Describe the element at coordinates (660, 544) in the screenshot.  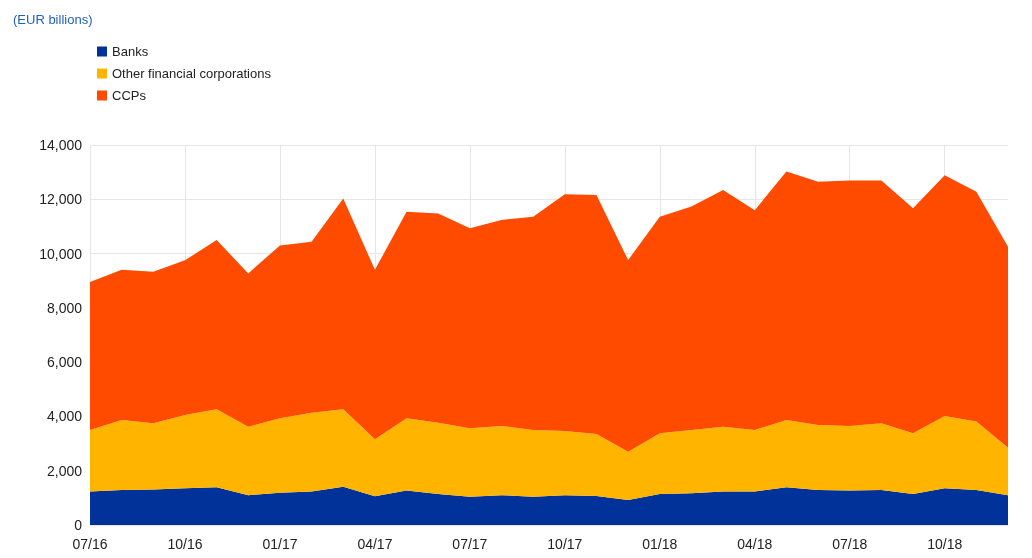
I see `x-tick-label: 01/18` at that location.